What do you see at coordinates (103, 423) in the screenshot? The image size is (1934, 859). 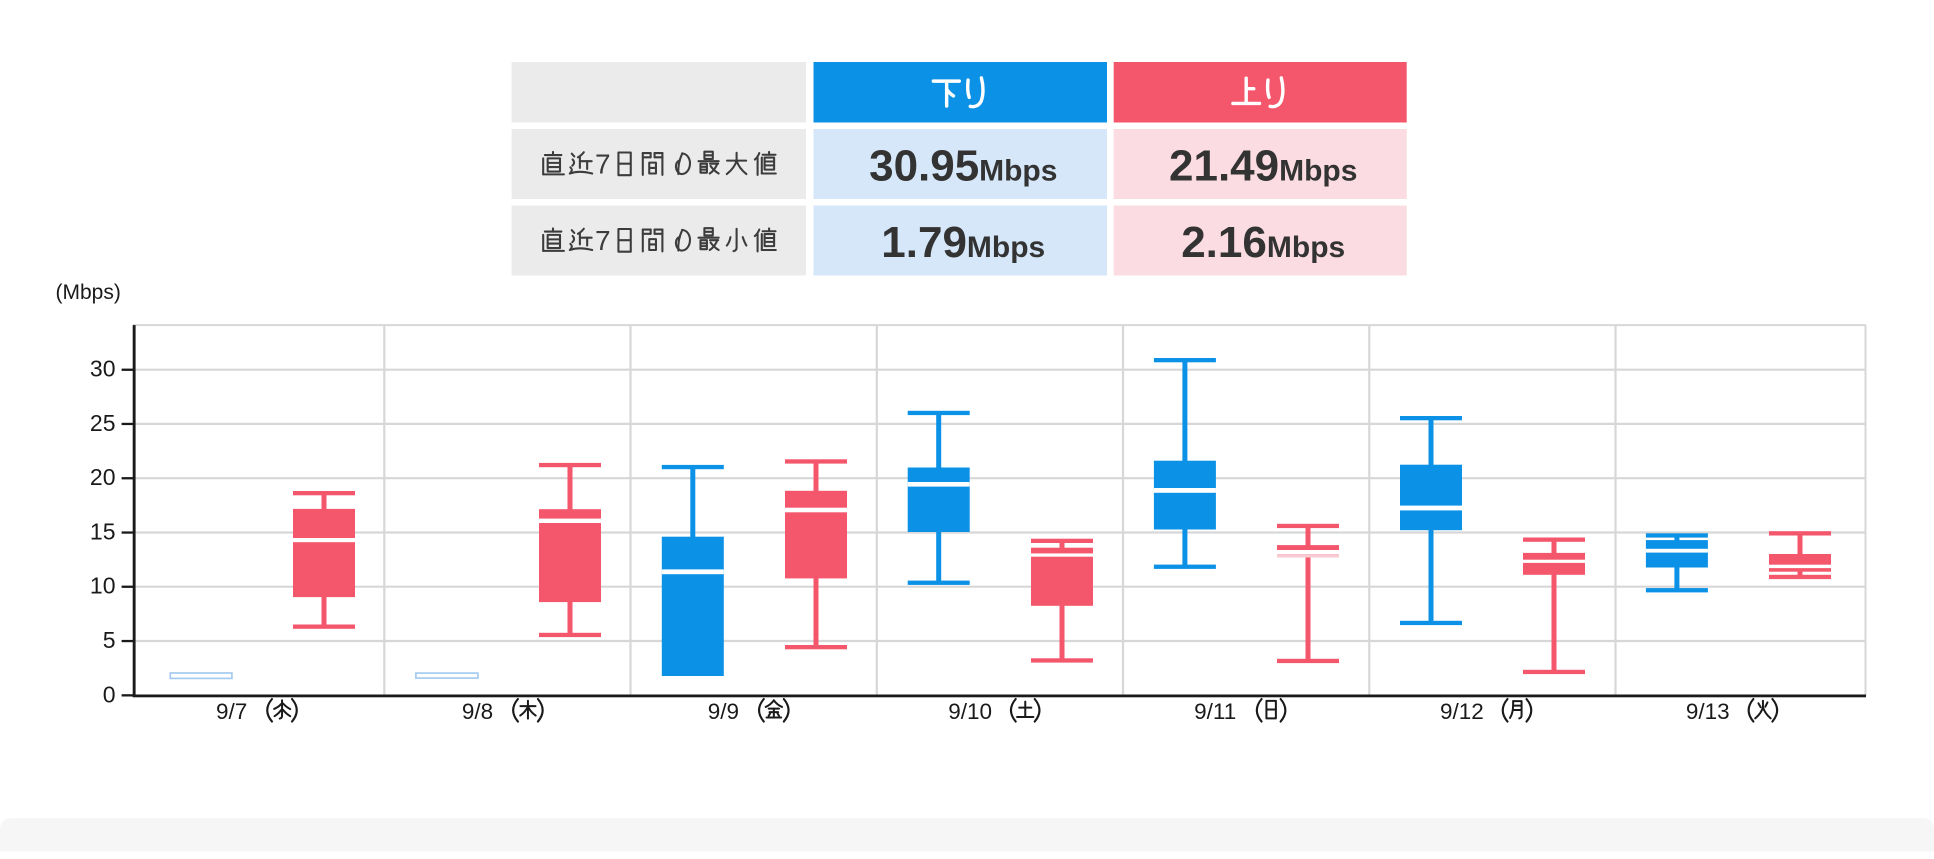 I see `svg-text: 25` at bounding box center [103, 423].